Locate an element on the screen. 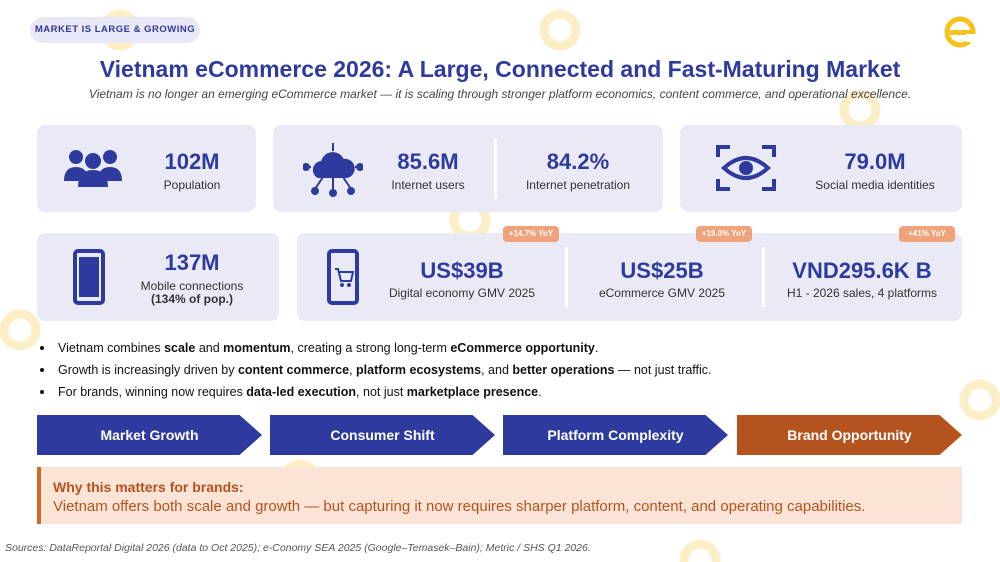 This screenshot has height=562, width=1000. yoy-badge: +41% YoY is located at coordinates (927, 234).